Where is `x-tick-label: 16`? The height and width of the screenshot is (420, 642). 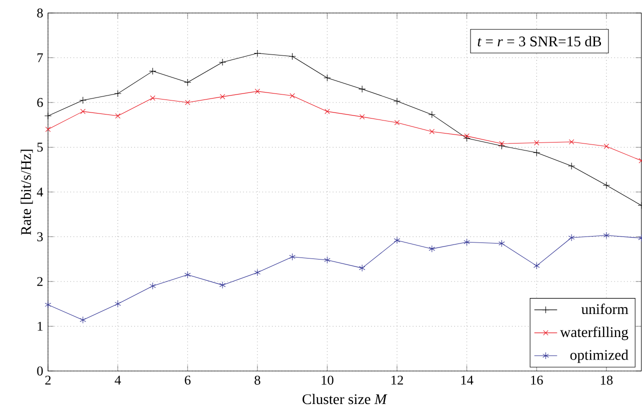 x-tick-label: 16 is located at coordinates (537, 380).